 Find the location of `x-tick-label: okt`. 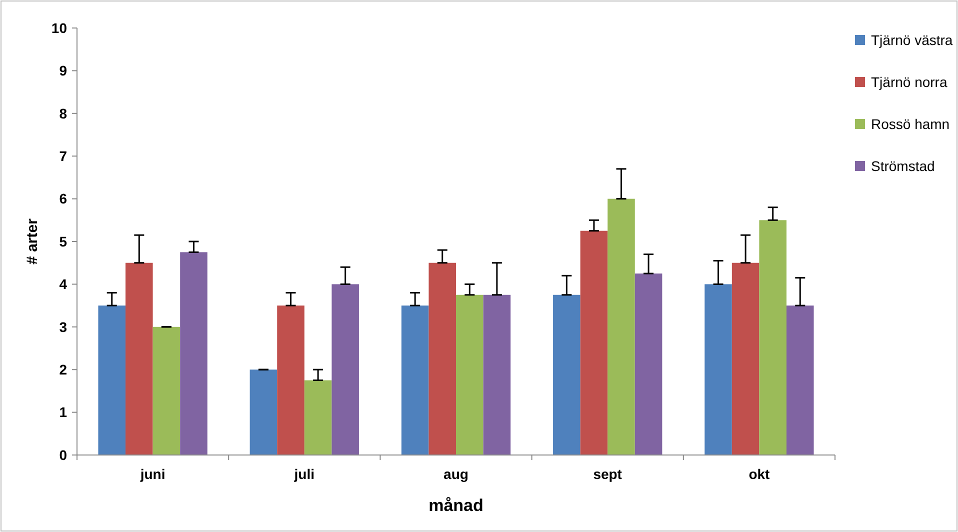

x-tick-label: okt is located at coordinates (759, 474).